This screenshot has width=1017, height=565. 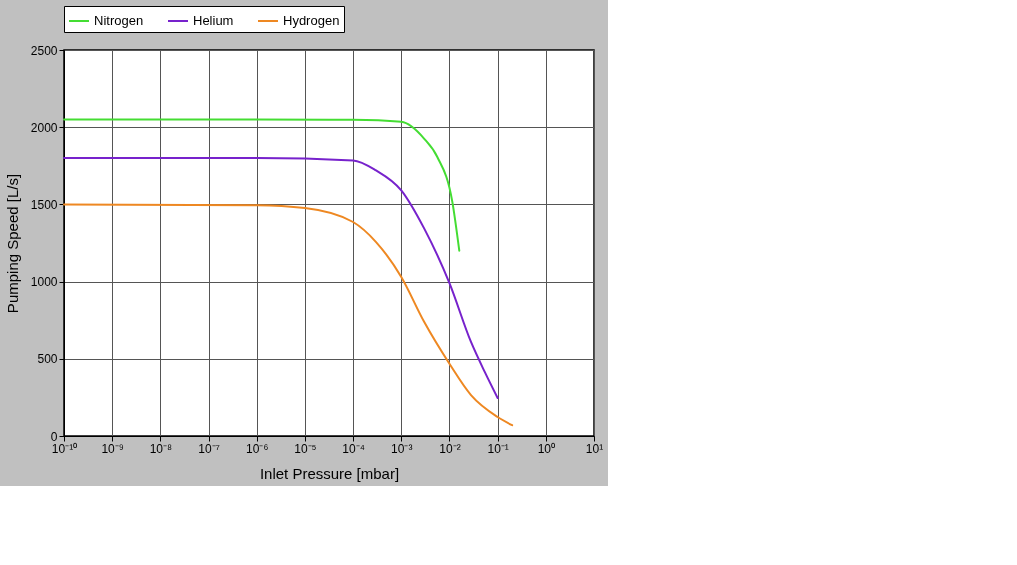 I want to click on y-tick-label: 0, so click(x=54, y=436).